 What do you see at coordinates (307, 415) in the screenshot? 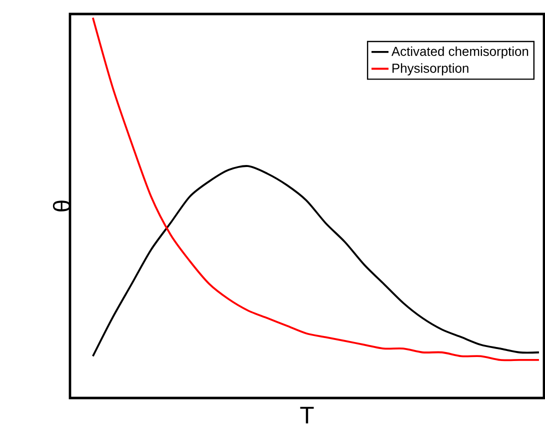
I see `x-axis-title: T` at bounding box center [307, 415].